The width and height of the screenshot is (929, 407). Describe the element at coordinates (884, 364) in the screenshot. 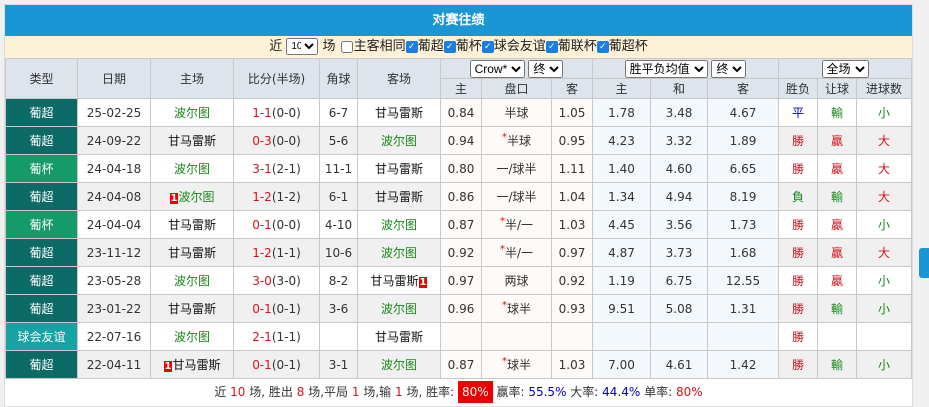

I see `over-under-result: 小` at that location.